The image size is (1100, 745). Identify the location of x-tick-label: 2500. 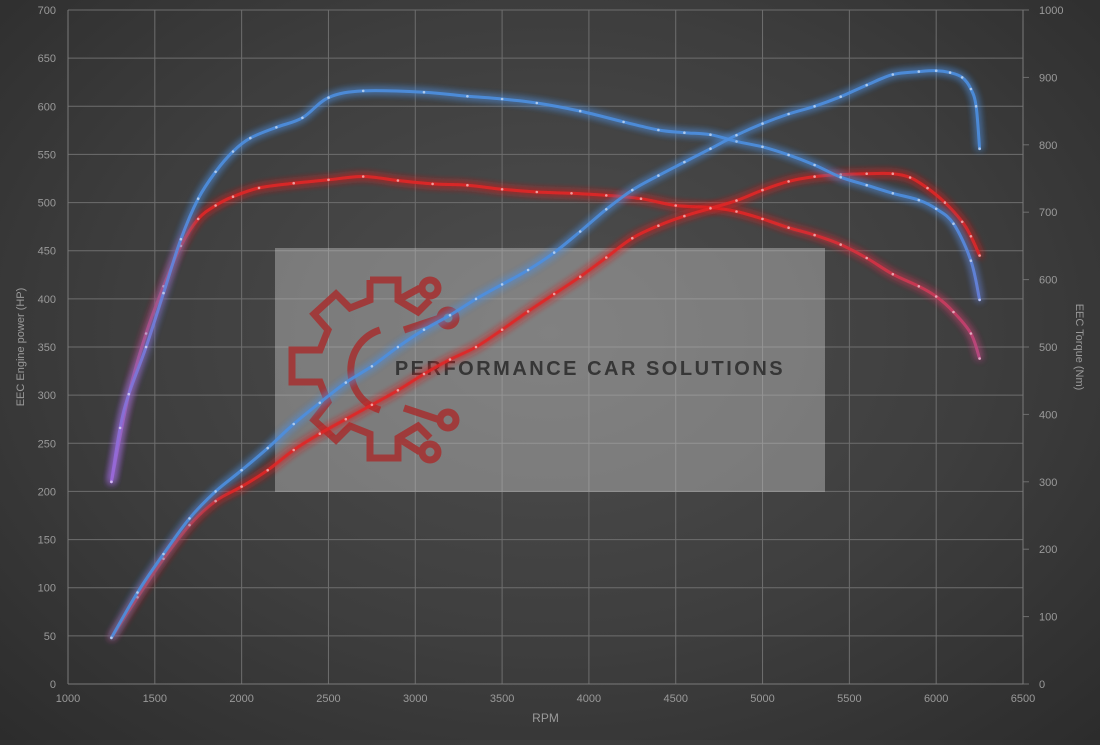
(328, 699).